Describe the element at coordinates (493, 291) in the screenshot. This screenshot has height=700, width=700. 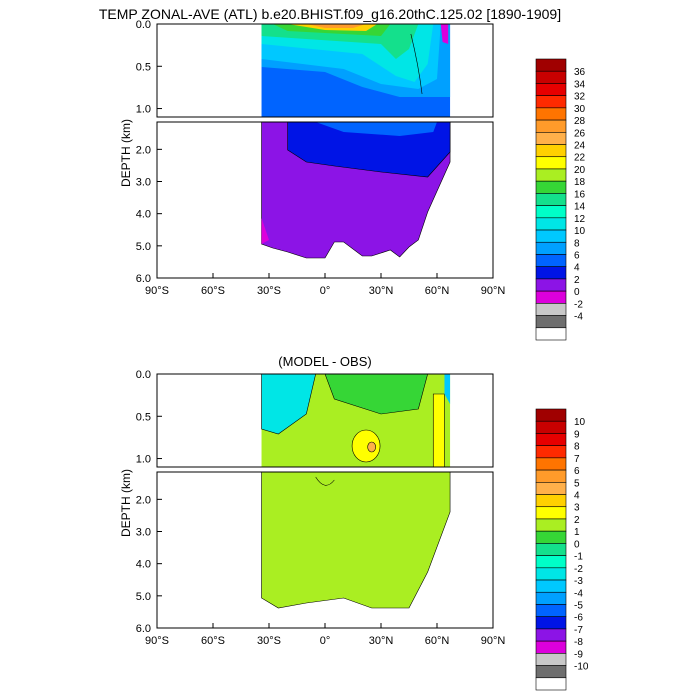
I see `x-tick-label: 90°N` at that location.